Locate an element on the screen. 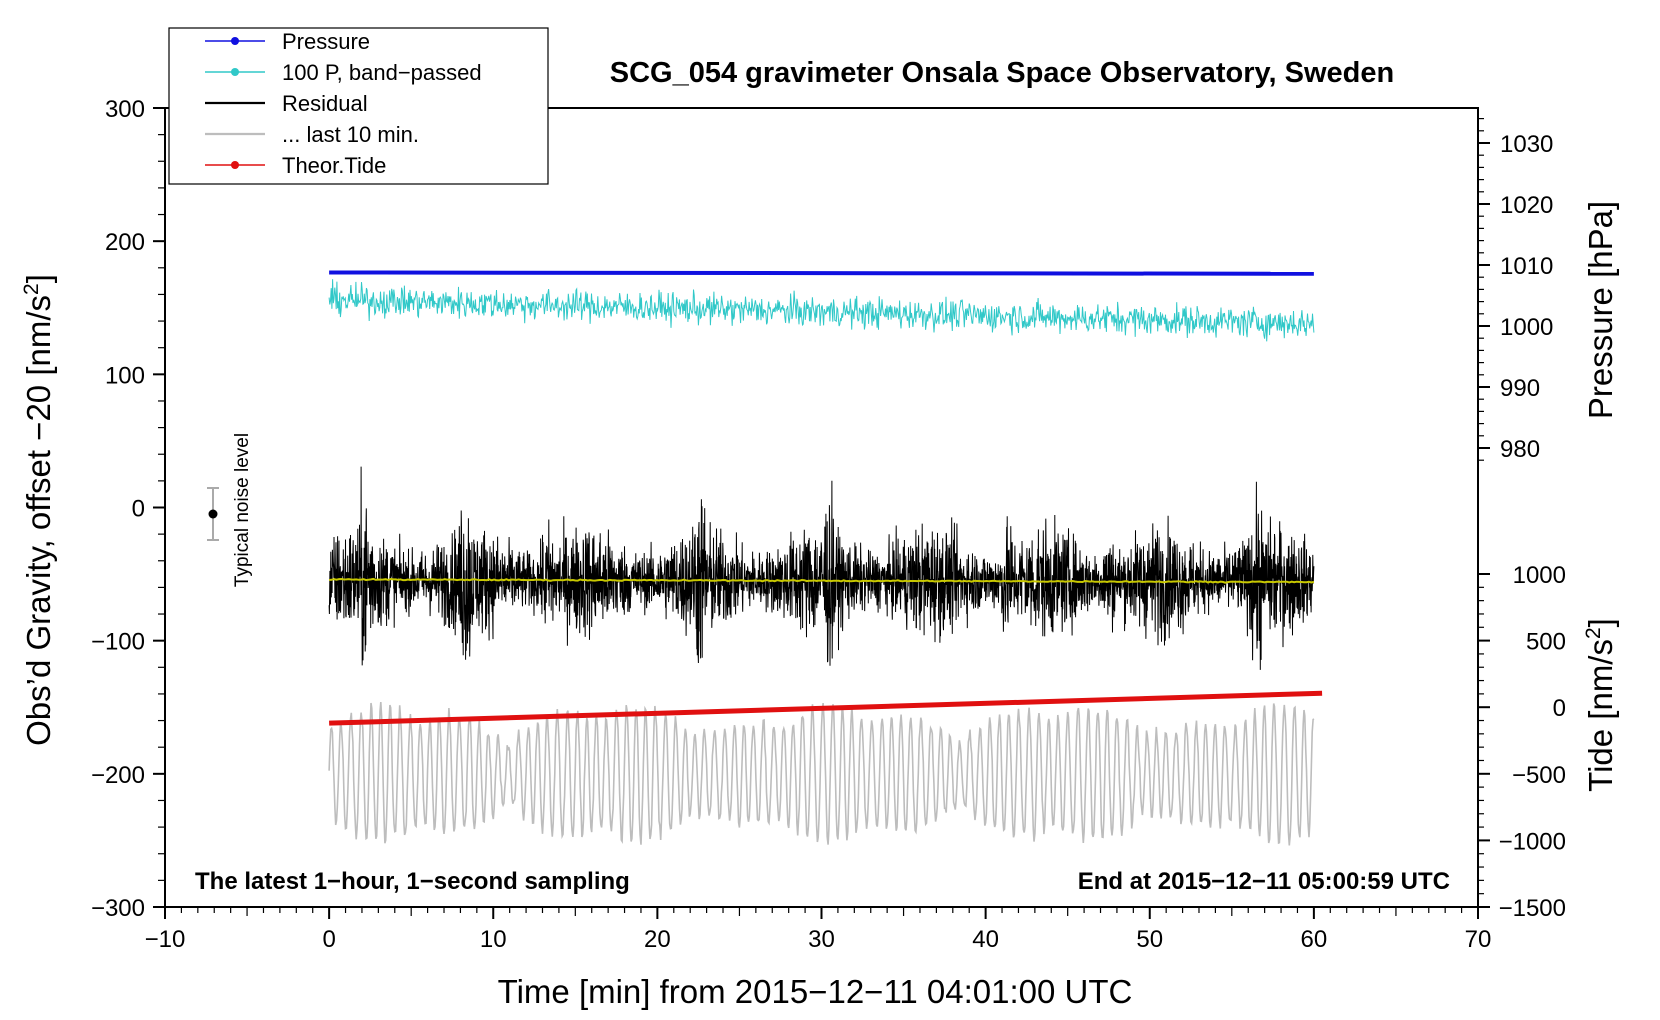 The width and height of the screenshot is (1660, 1020). tide-tick-label: −1500 is located at coordinates (1532, 908).